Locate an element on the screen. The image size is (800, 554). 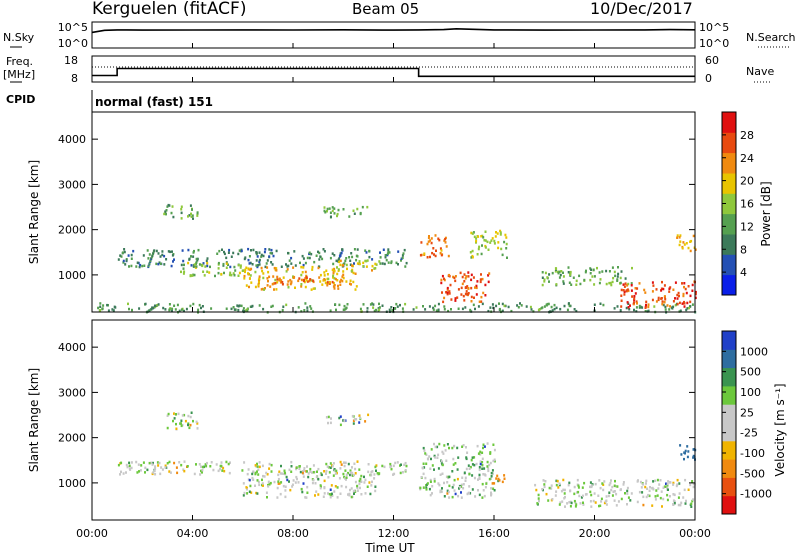
colorbar-tick-label: 28 is located at coordinates (747, 135).